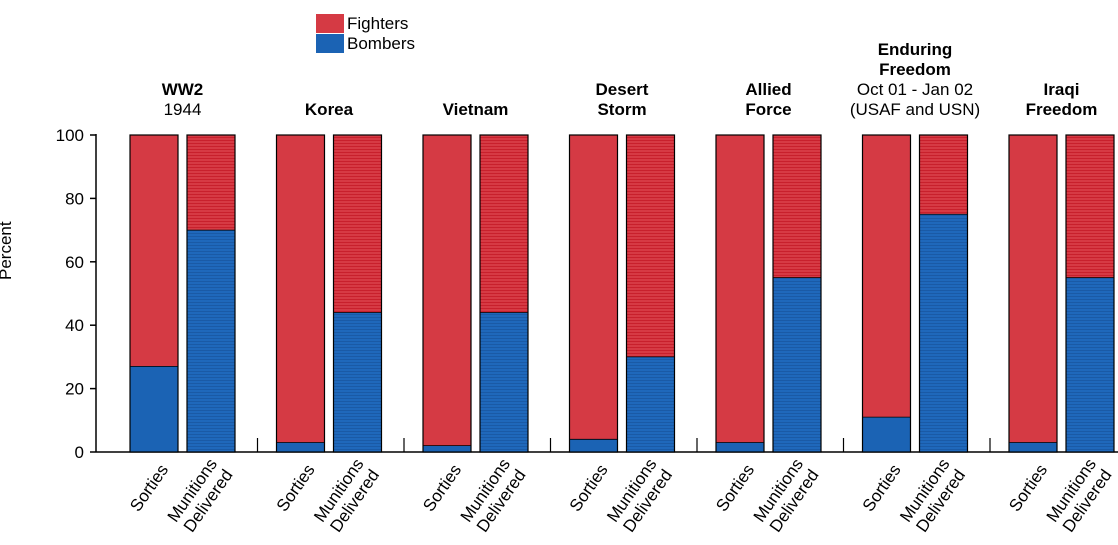 This screenshot has width=1118, height=545. I want to click on y-tick-label: 0, so click(79, 452).